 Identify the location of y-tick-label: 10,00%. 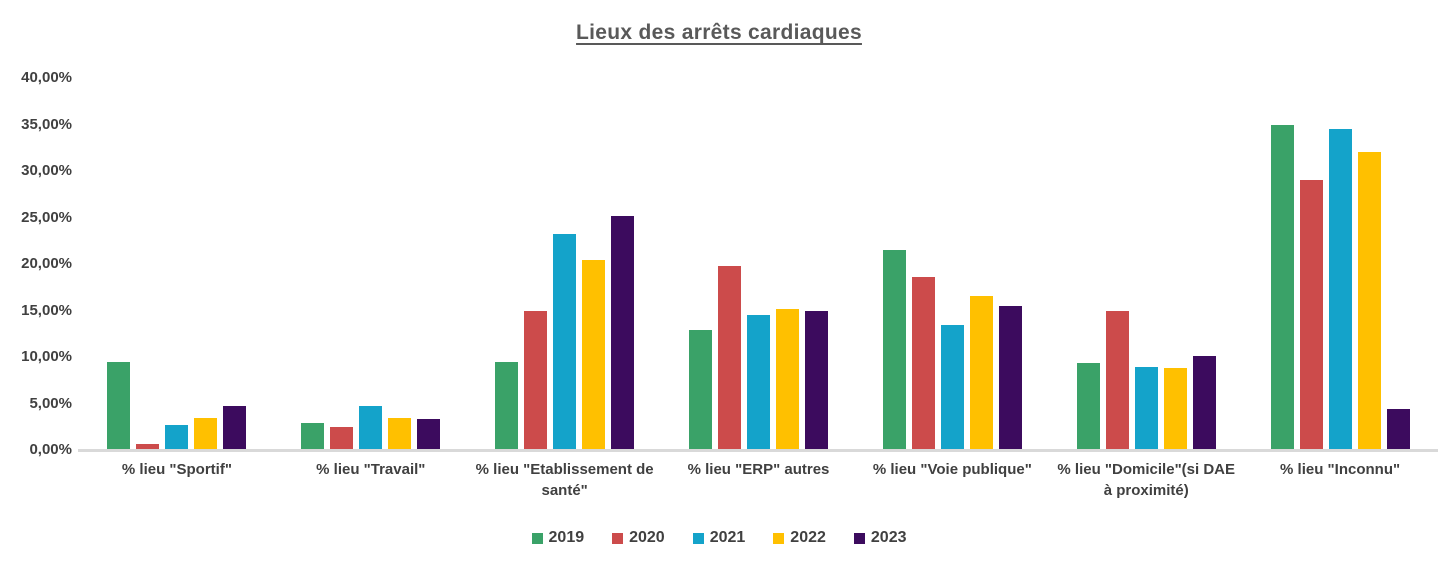
(46, 356).